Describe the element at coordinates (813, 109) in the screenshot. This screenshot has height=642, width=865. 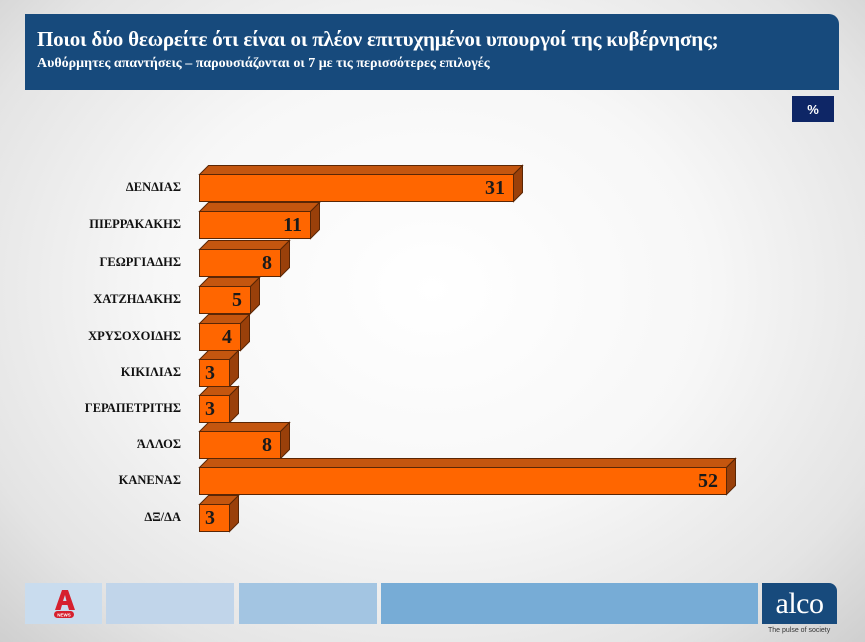
I see `unit-badge: %` at that location.